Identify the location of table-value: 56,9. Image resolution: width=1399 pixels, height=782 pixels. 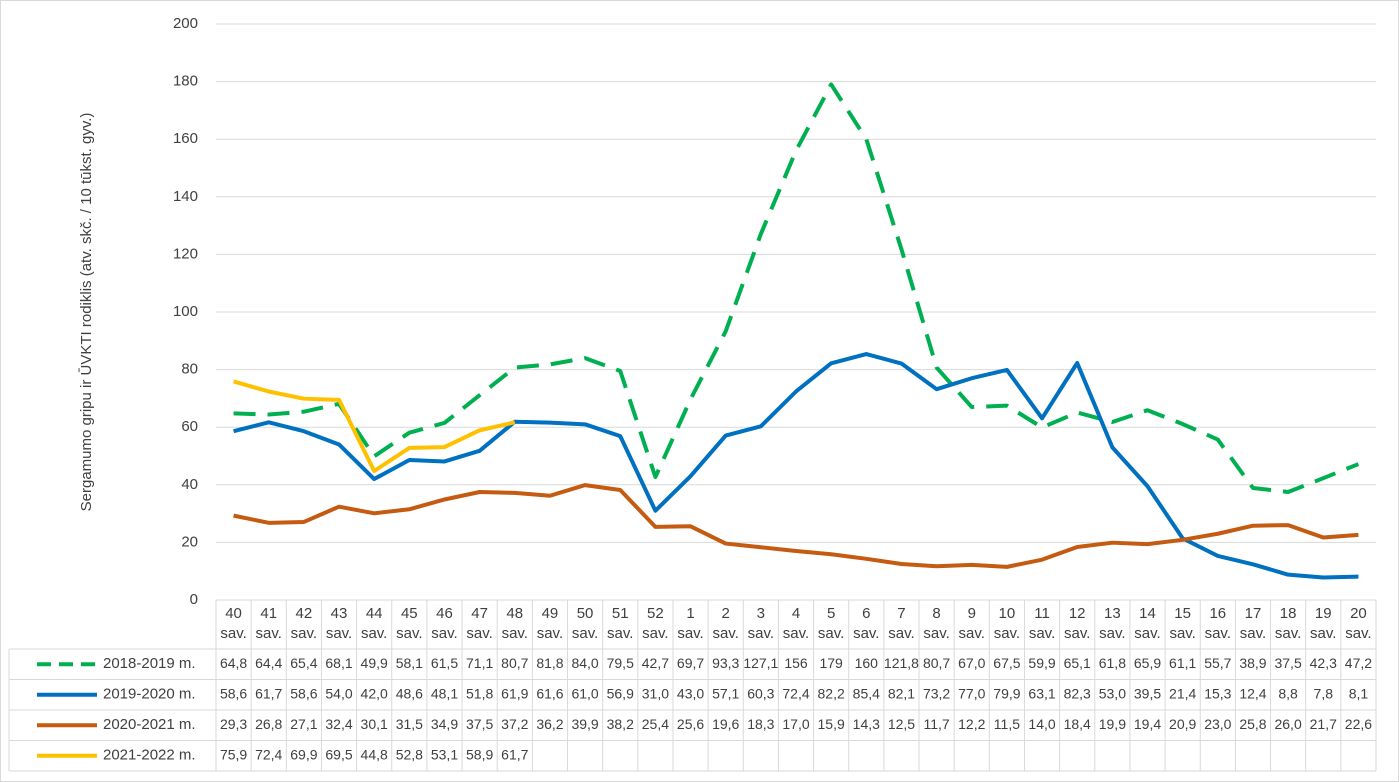
(620, 693).